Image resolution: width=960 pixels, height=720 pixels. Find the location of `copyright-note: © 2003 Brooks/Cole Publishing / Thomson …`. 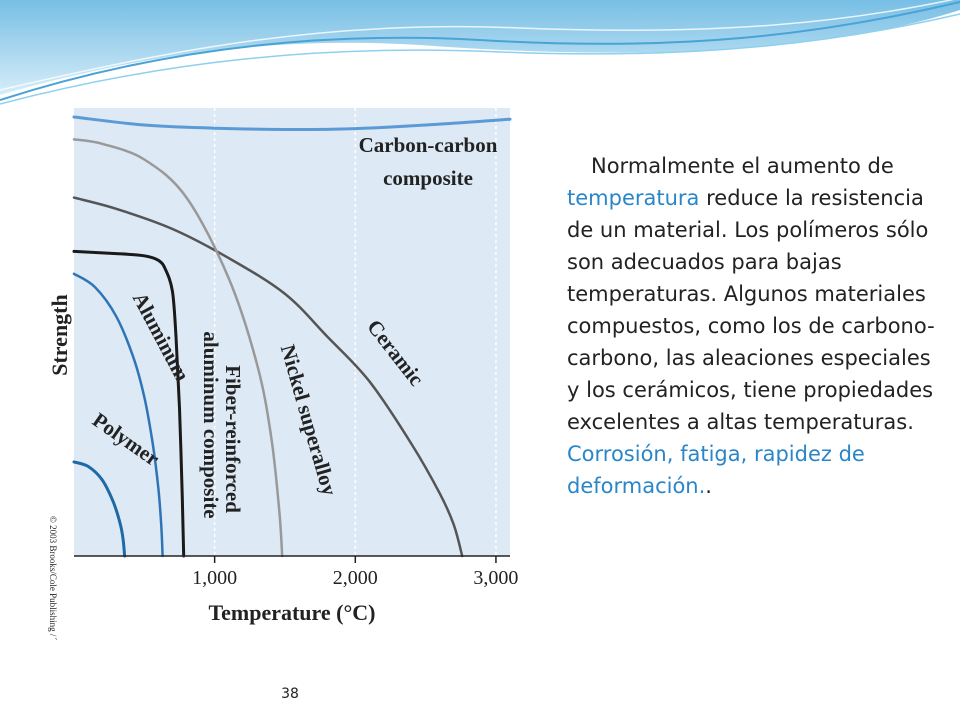

copyright-note: © 2003 Brooks/Cole Publishing / Thomson … is located at coordinates (53, 578).